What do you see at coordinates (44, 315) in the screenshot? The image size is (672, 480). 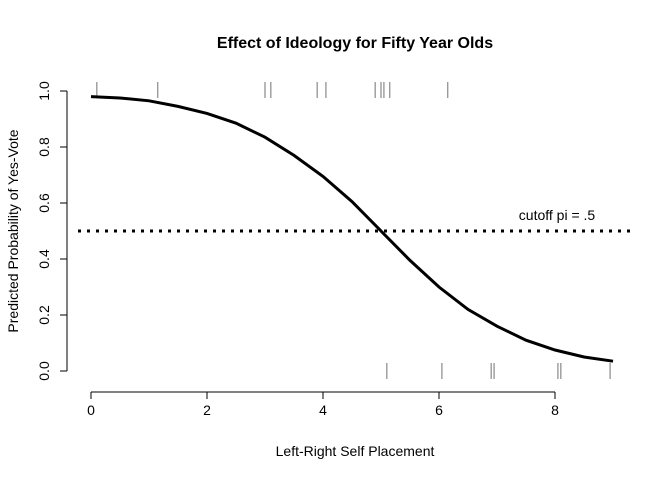 I see `y-tick-label: 0.2` at bounding box center [44, 315].